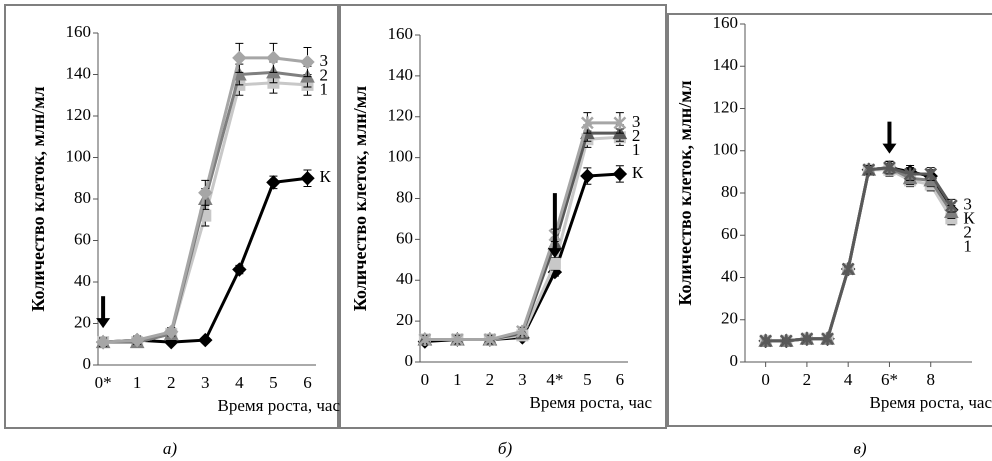 The height and width of the screenshot is (461, 992). What do you see at coordinates (967, 246) in the screenshot?
I see `series-label: 1` at bounding box center [967, 246].